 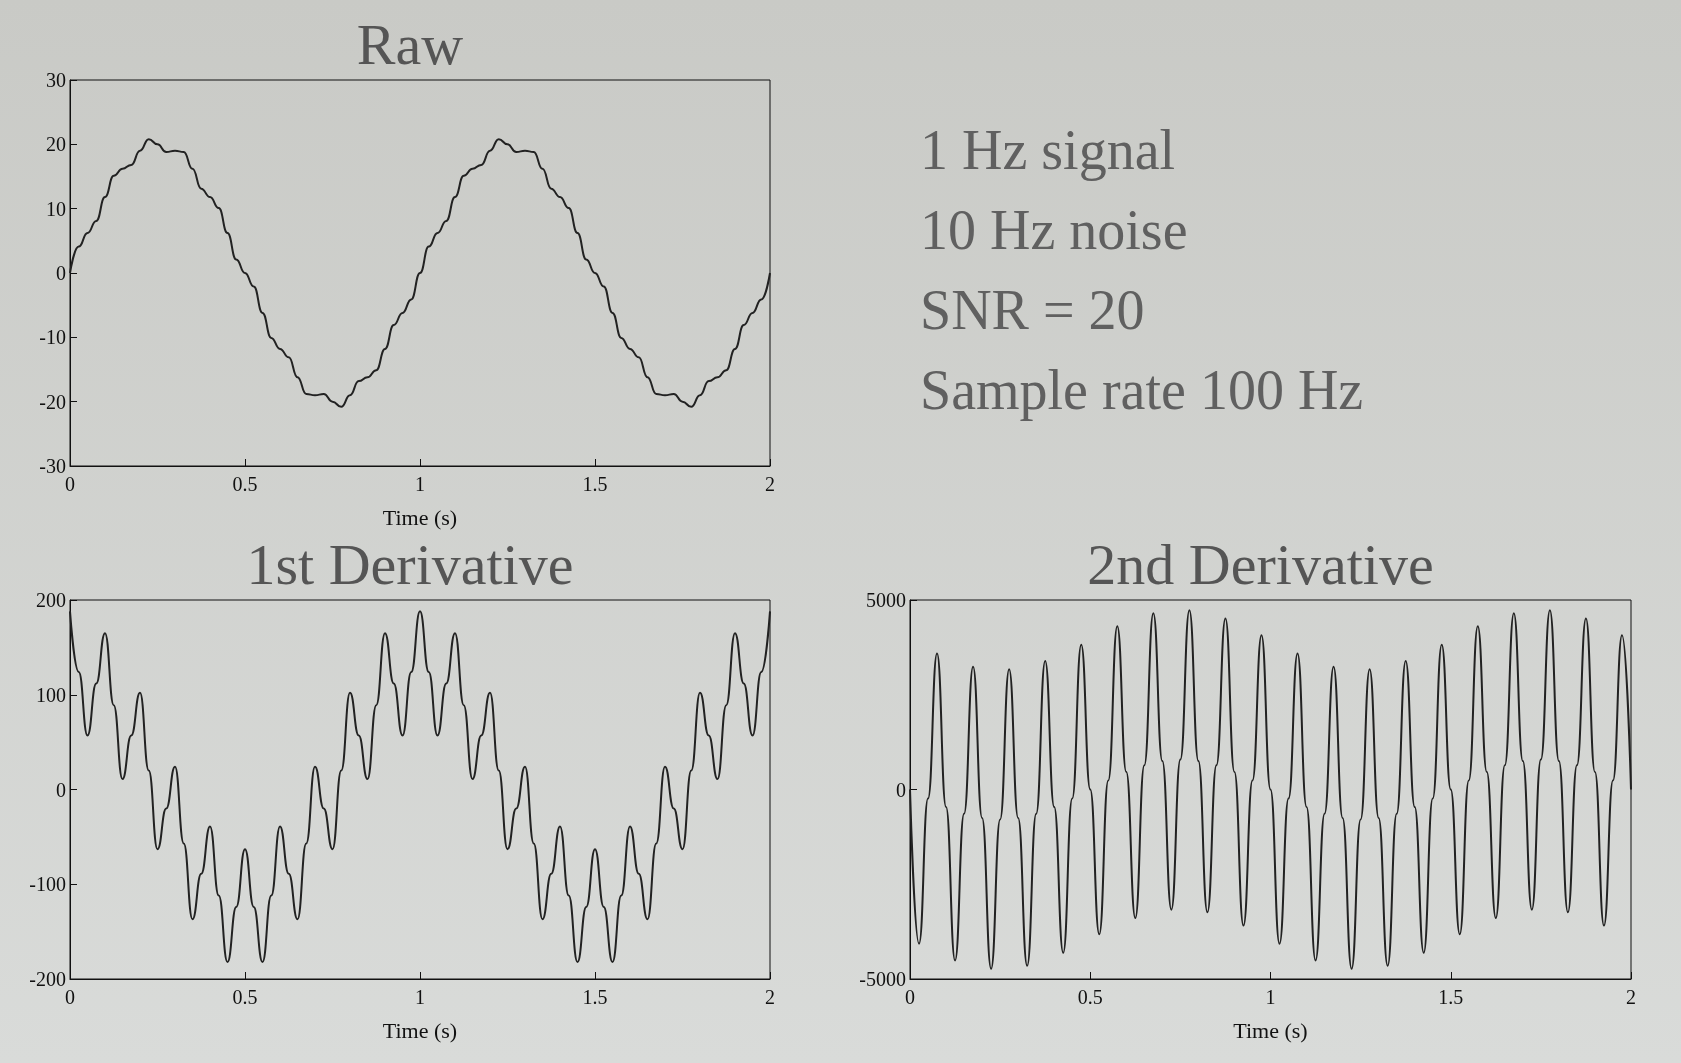 I want to click on y-tick-label: 30, so click(x=56, y=80).